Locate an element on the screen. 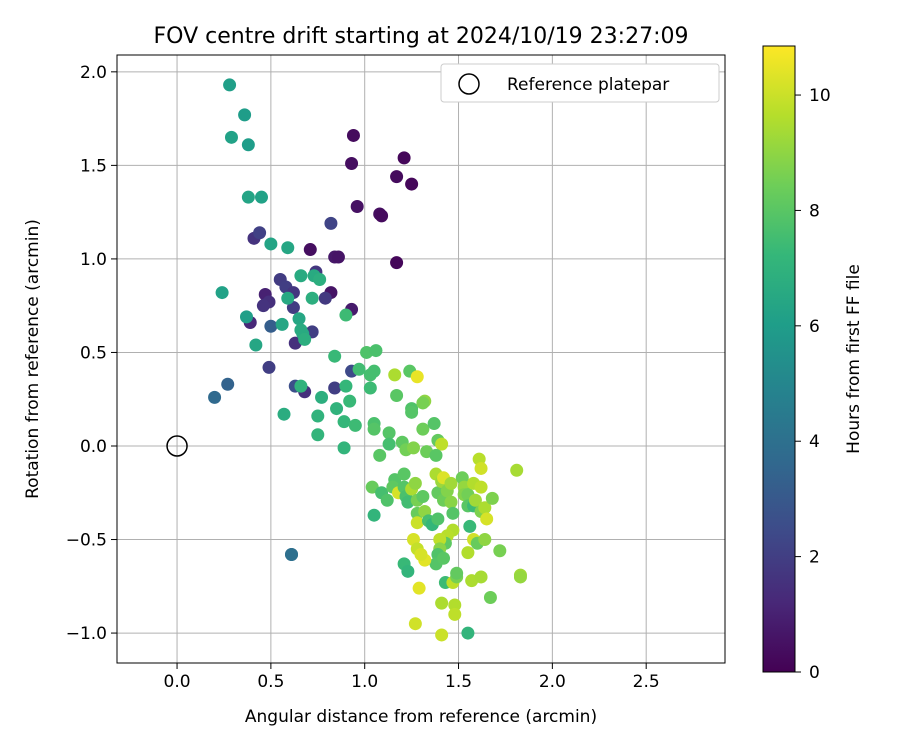 Image resolution: width=900 pixels, height=750 pixels. x-tick-label: 2.5 is located at coordinates (646, 682).